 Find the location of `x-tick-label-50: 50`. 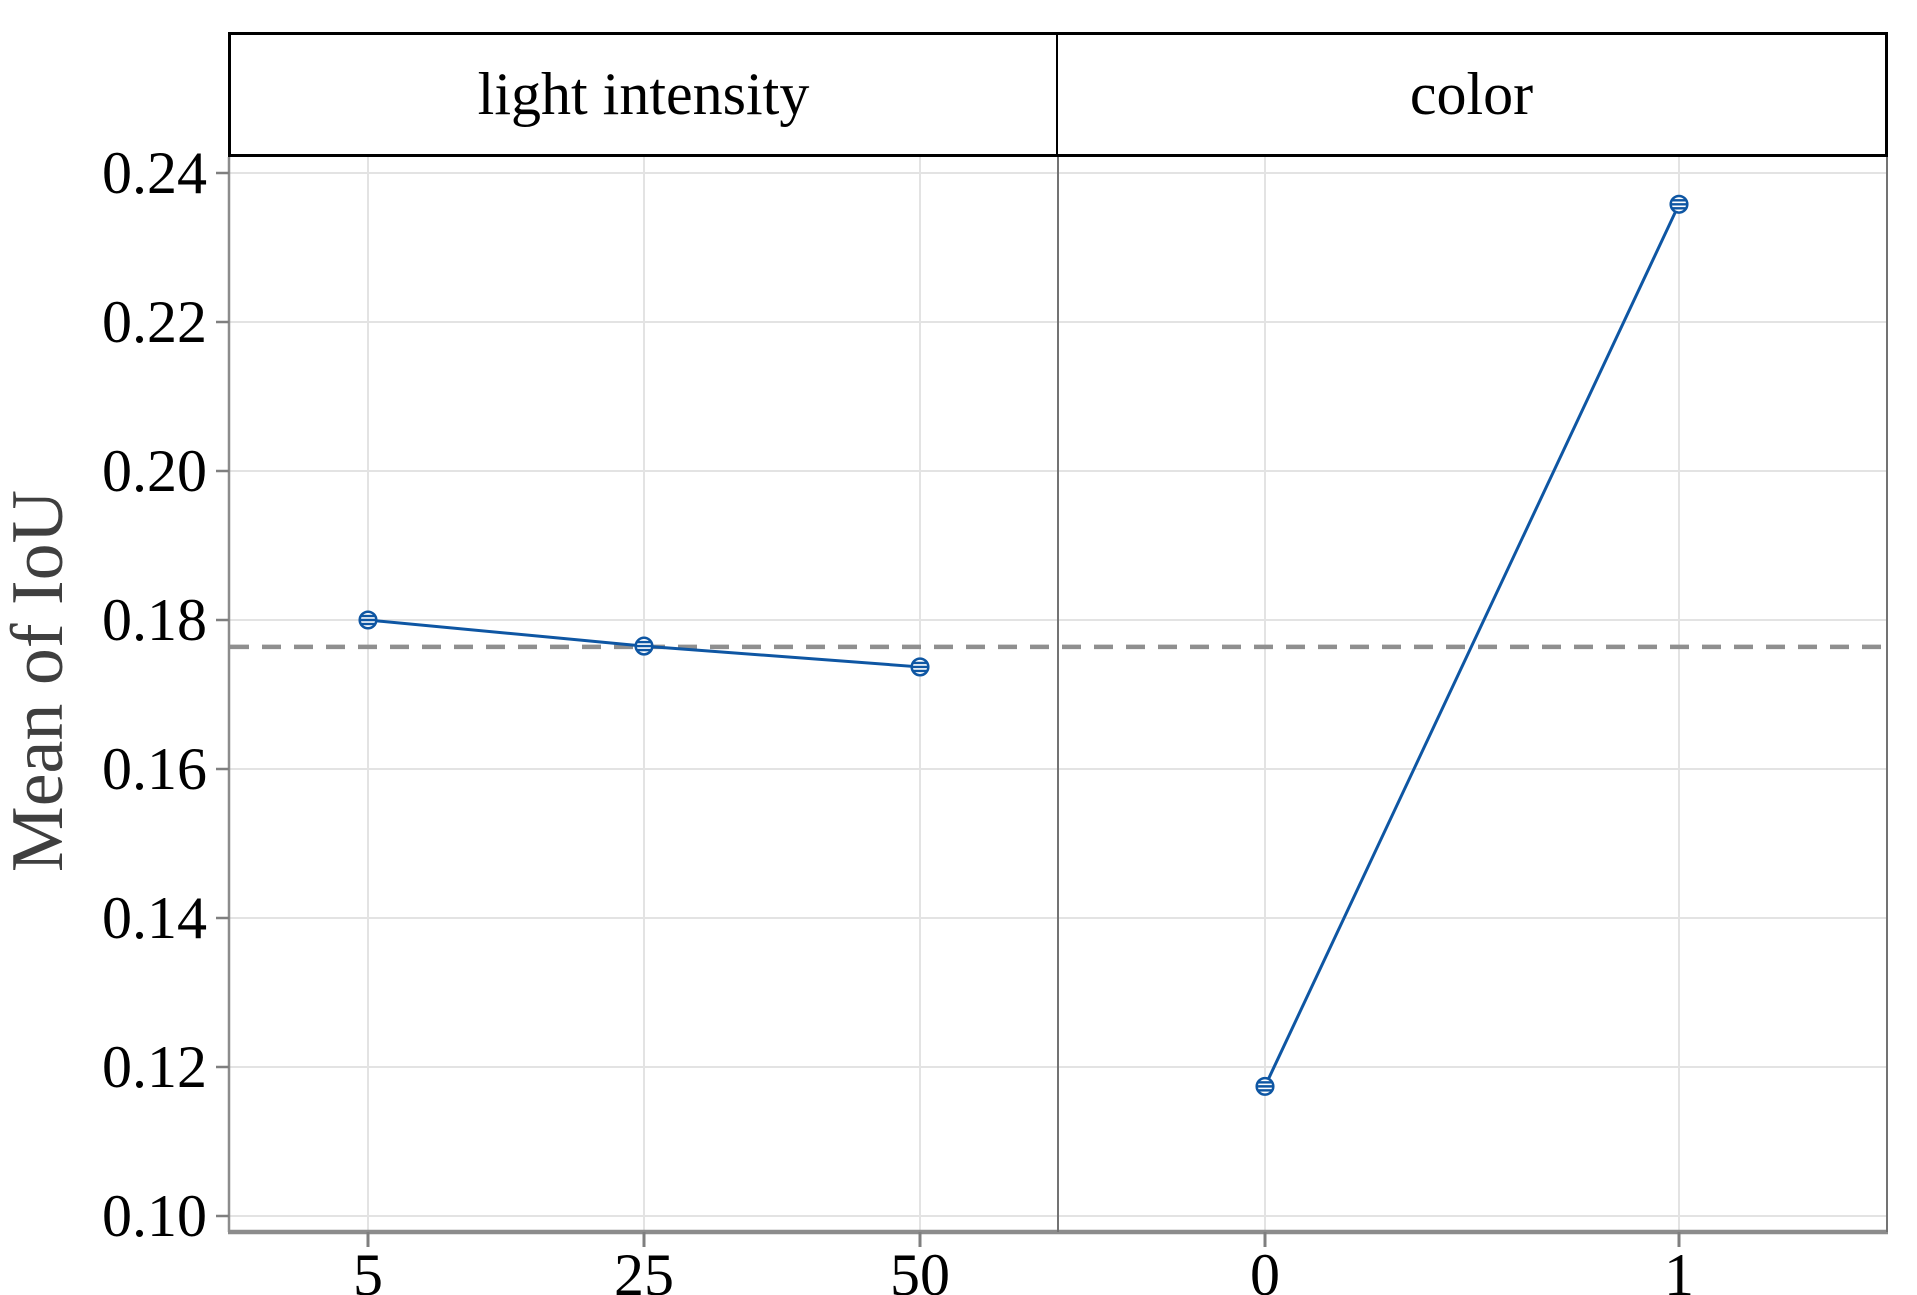

x-tick-label-50: 50 is located at coordinates (920, 1268).